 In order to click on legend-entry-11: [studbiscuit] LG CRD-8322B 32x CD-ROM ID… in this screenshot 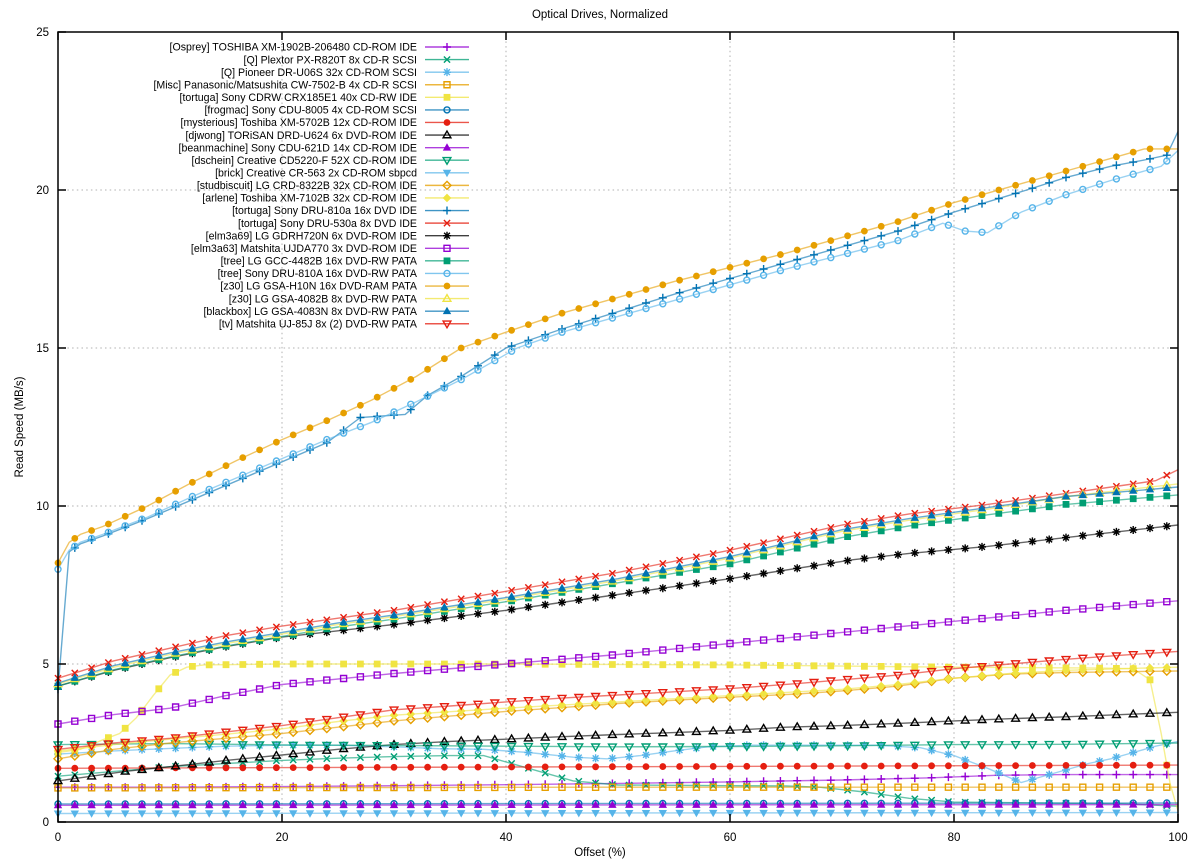, I will do `click(333, 186)`.